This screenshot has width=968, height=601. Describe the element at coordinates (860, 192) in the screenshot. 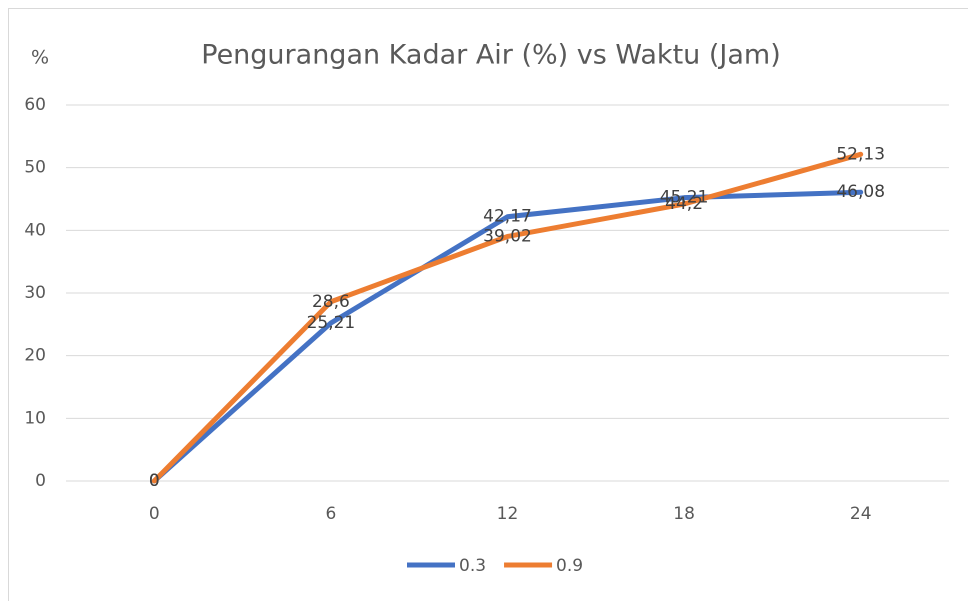

I see `data-label: 46,08` at that location.